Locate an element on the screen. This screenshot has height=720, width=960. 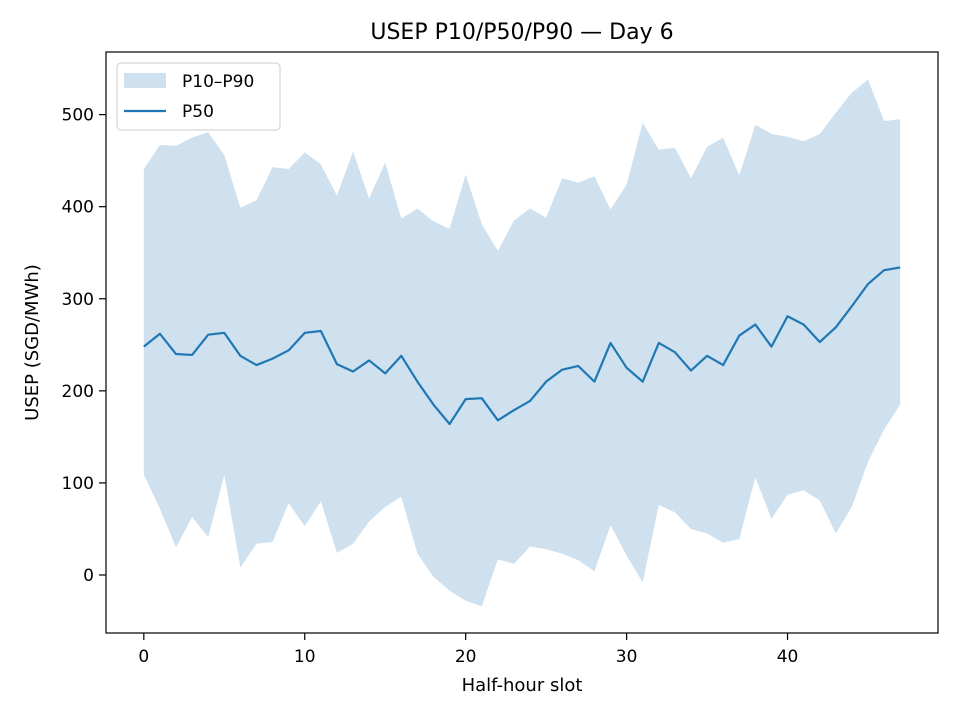
x-axis-ticks: 0 10 20 30 40 is located at coordinates (468, 650).